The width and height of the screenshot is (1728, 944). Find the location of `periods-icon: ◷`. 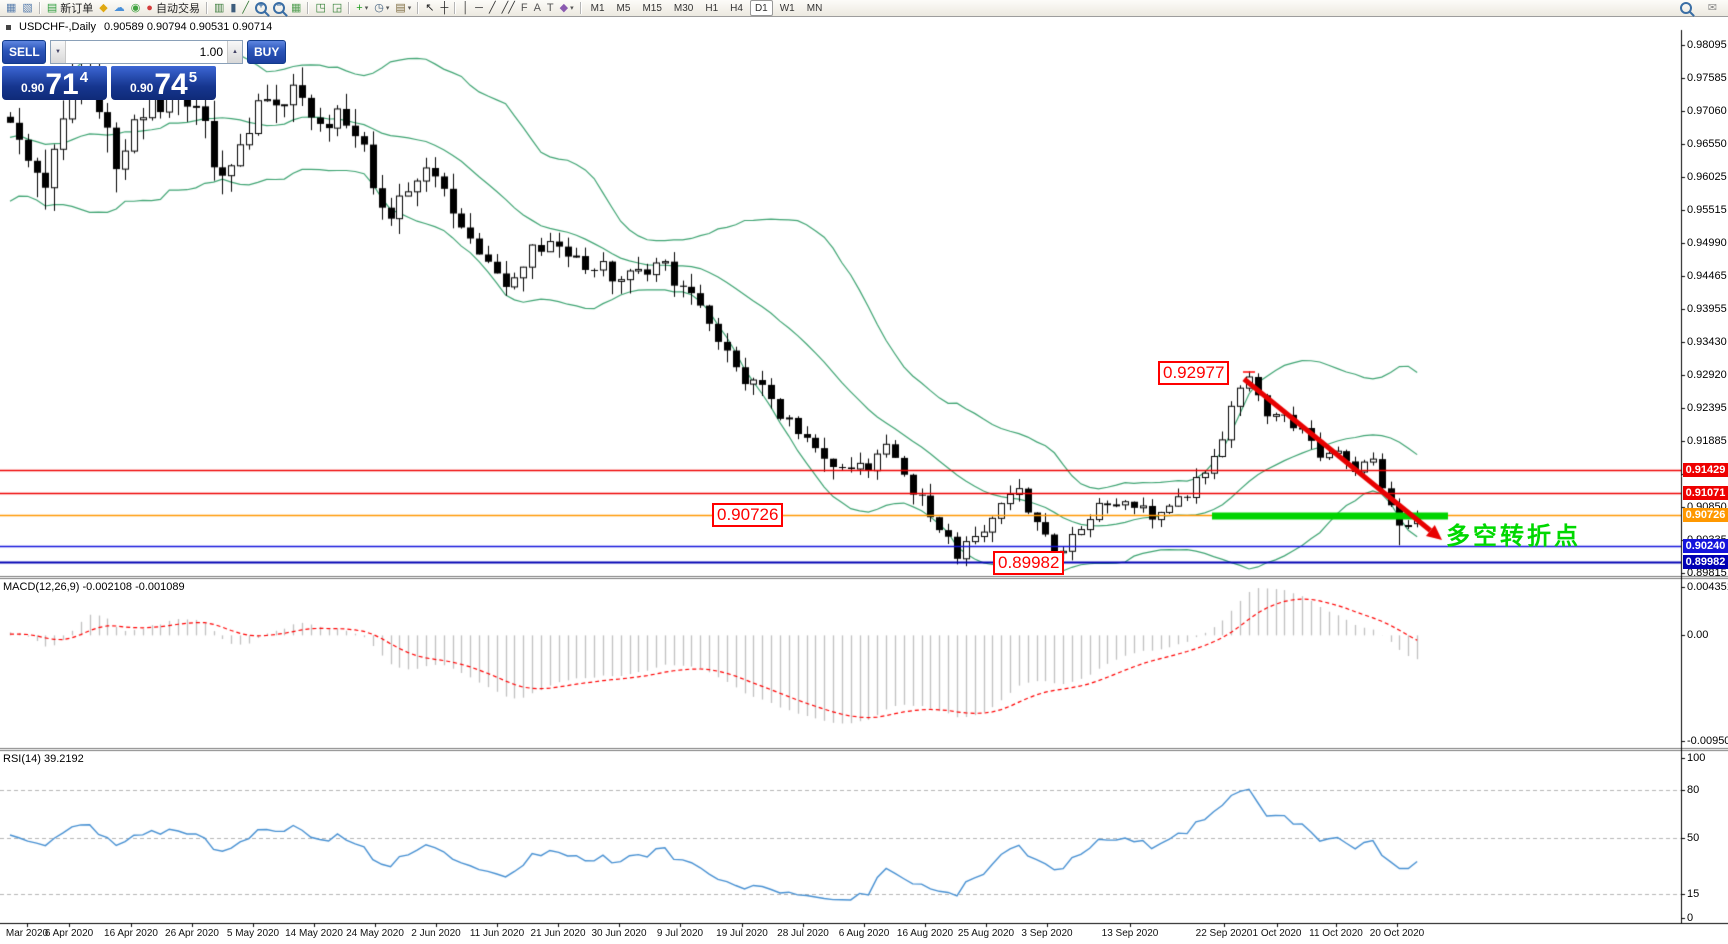

periods-icon: ◷ is located at coordinates (379, 7).